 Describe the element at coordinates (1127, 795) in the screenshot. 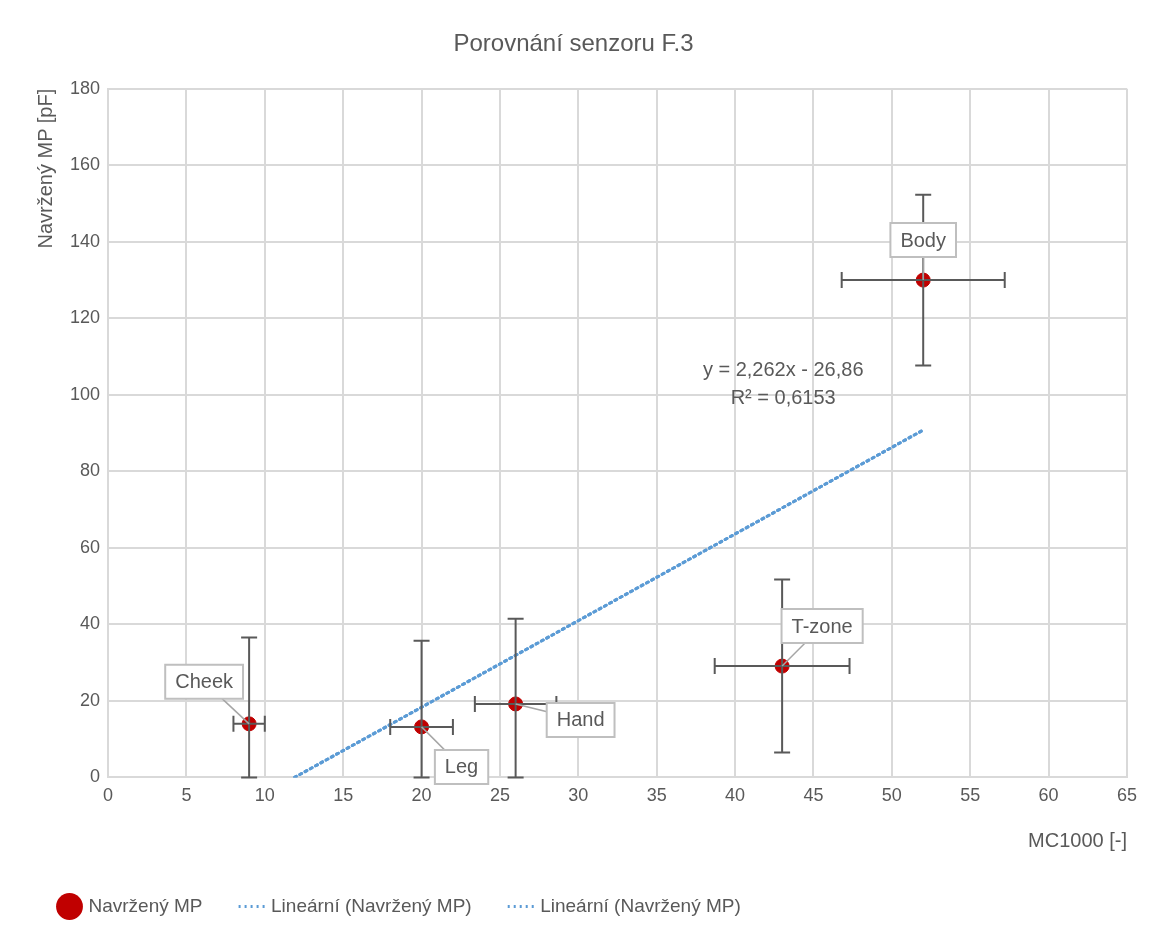

I see `x-tick-label: 65` at that location.